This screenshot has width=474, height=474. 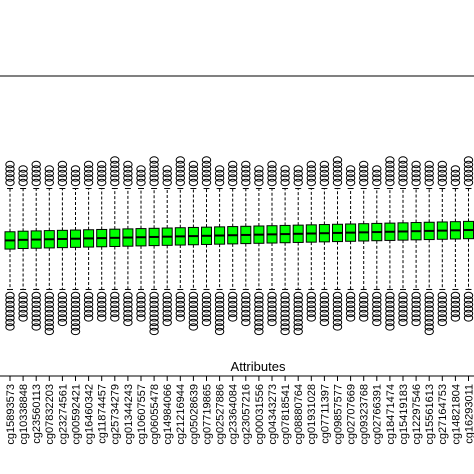 I want to click on x-tick-label: cg07719865, so click(x=207, y=414).